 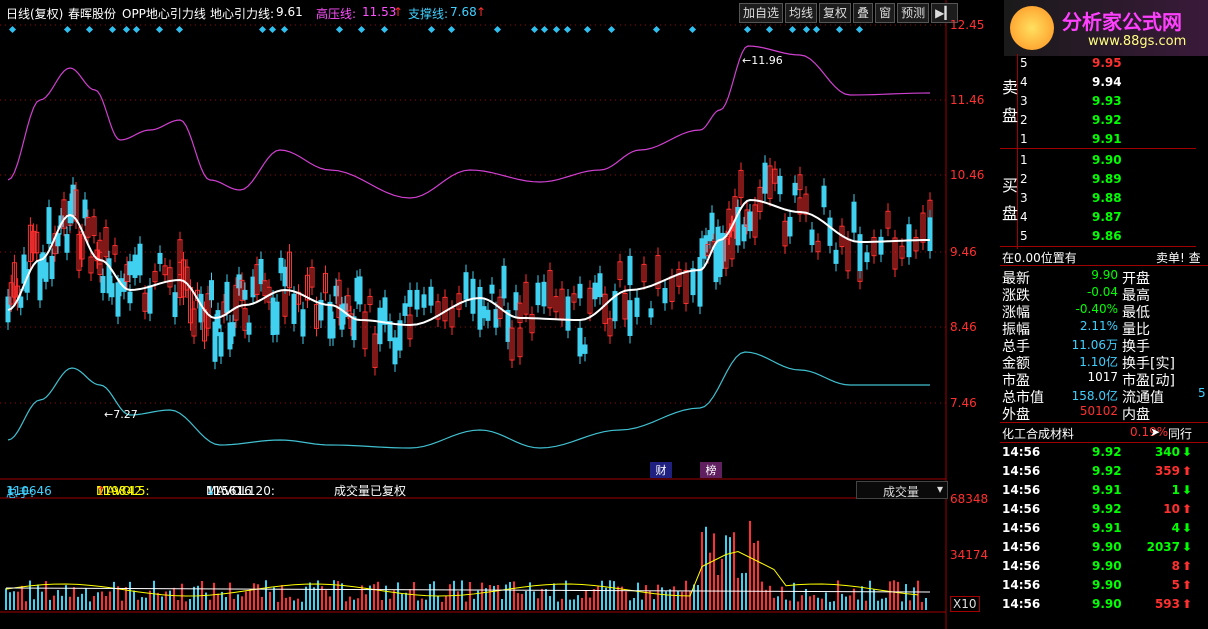 What do you see at coordinates (1032, 28) in the screenshot?
I see `flower-logo-icon` at bounding box center [1032, 28].